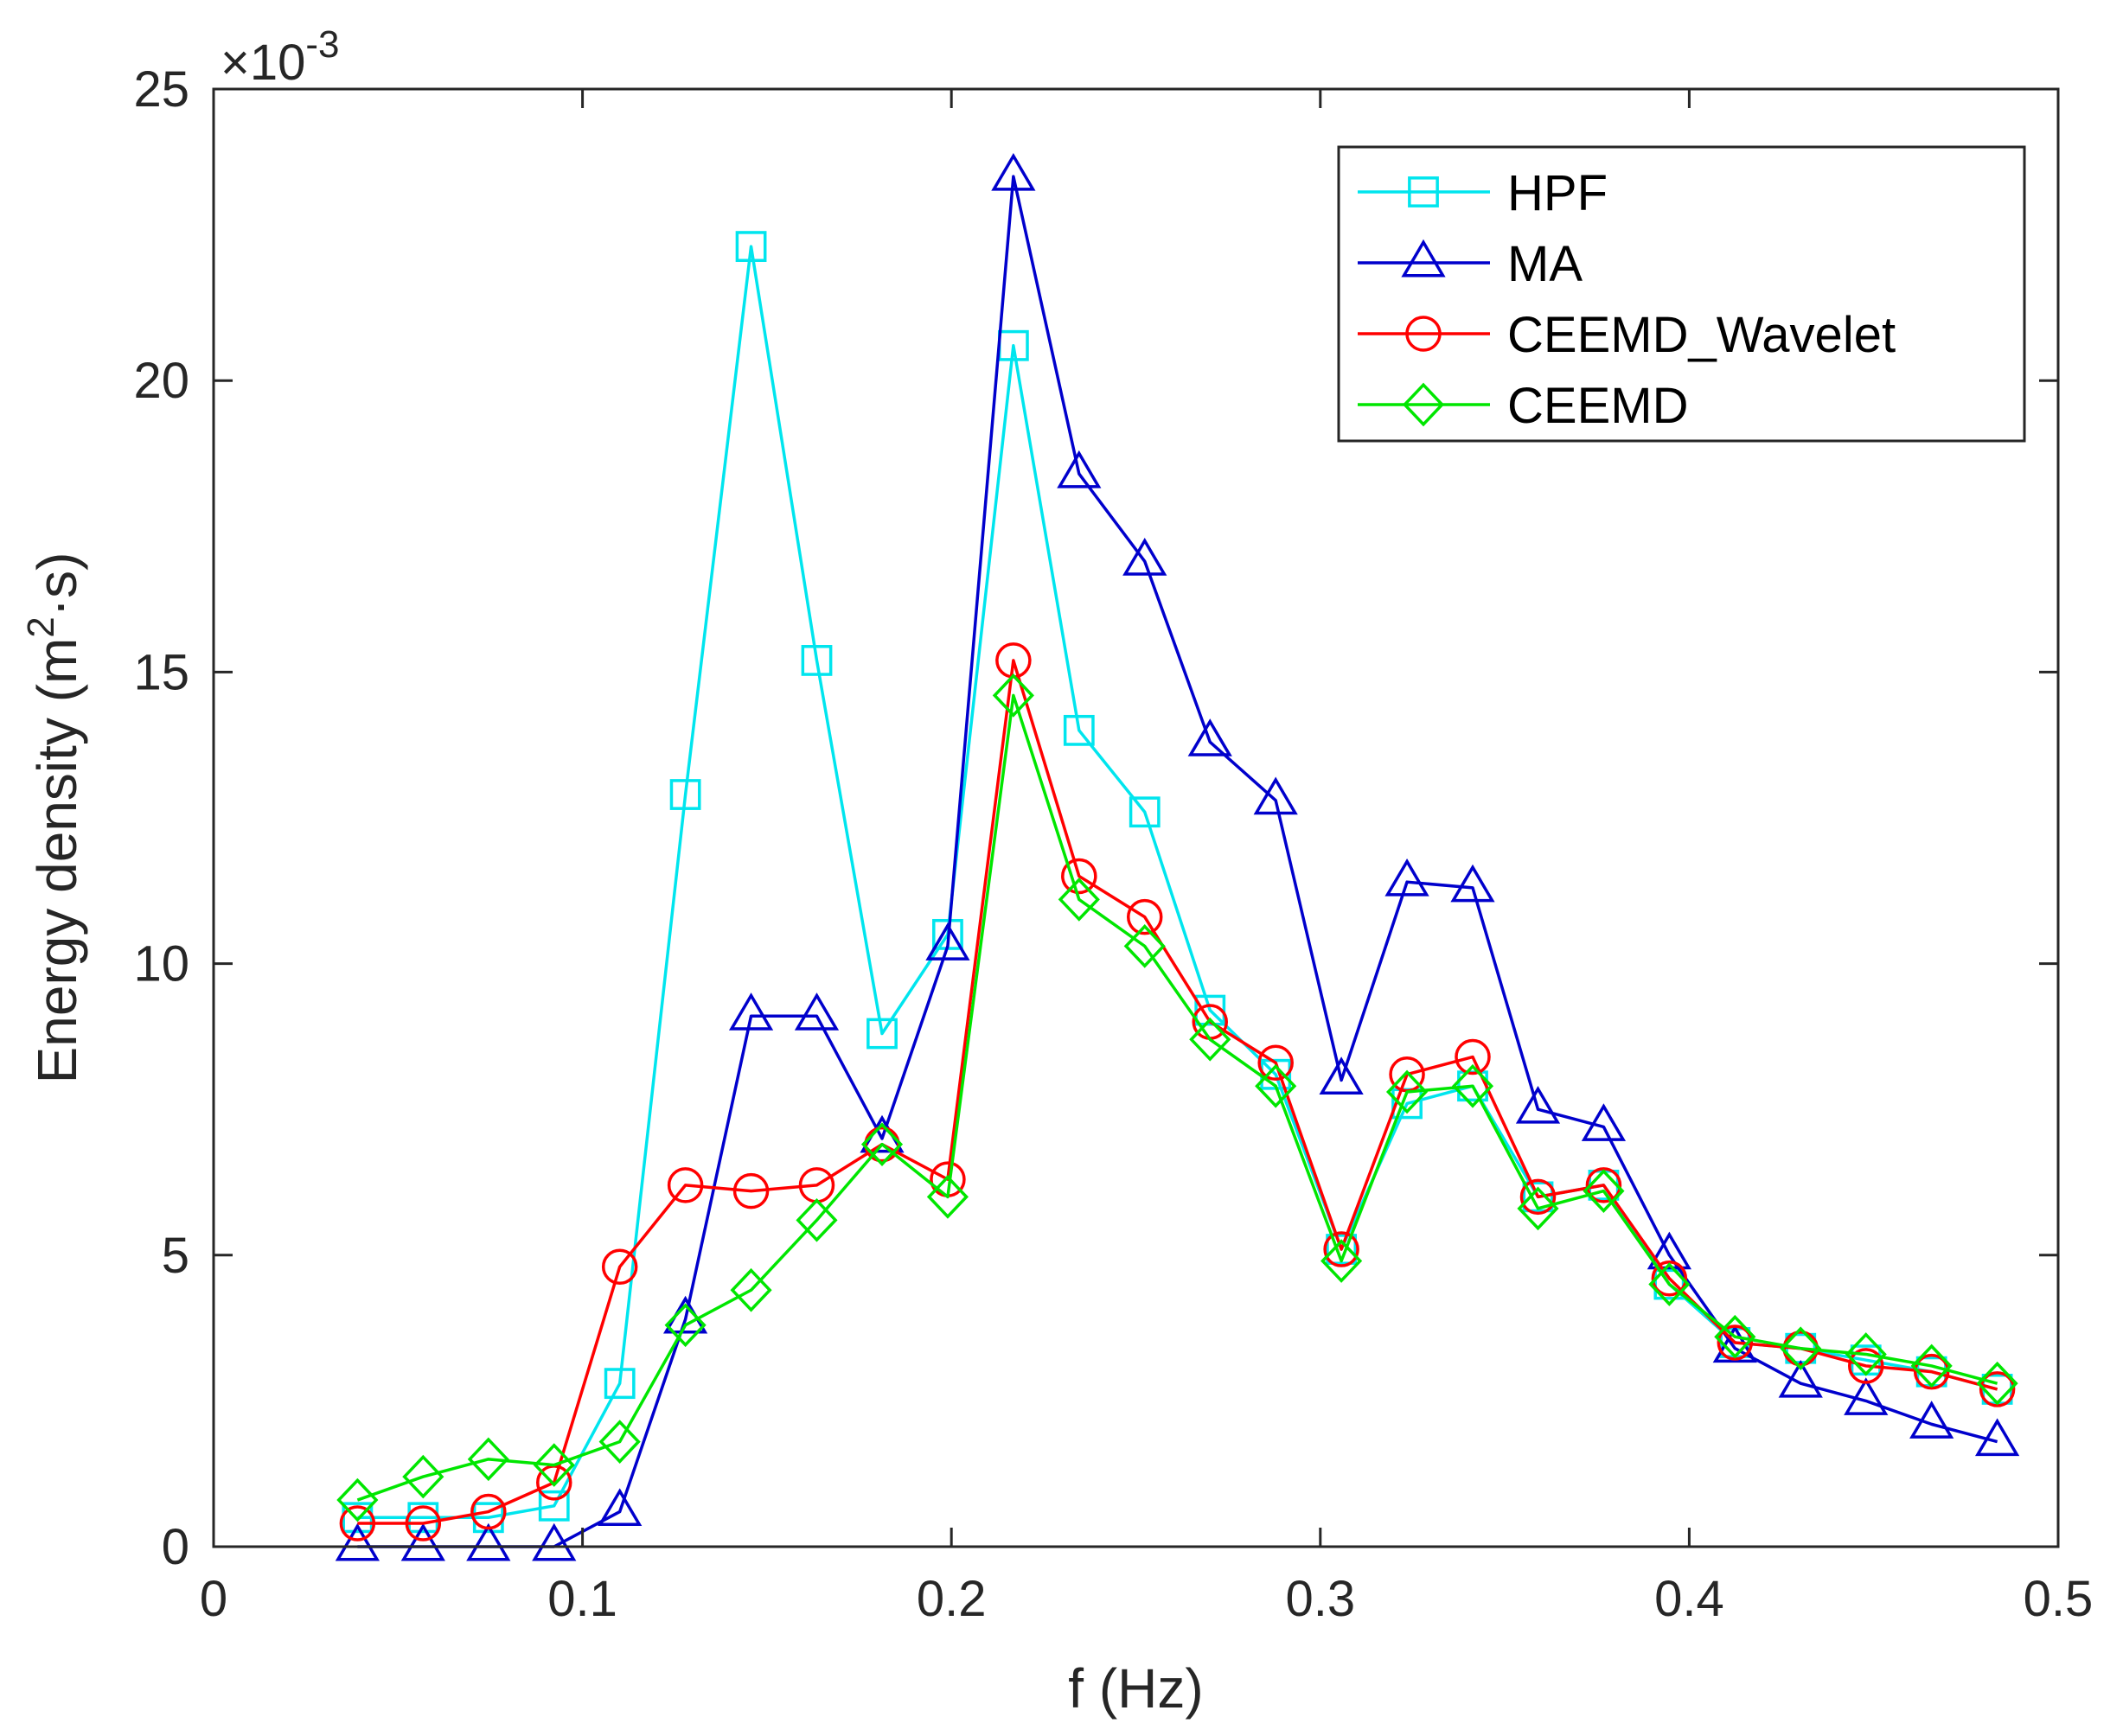  I want to click on legend-entry-ceemd: CEEMD, so click(1523, 406).